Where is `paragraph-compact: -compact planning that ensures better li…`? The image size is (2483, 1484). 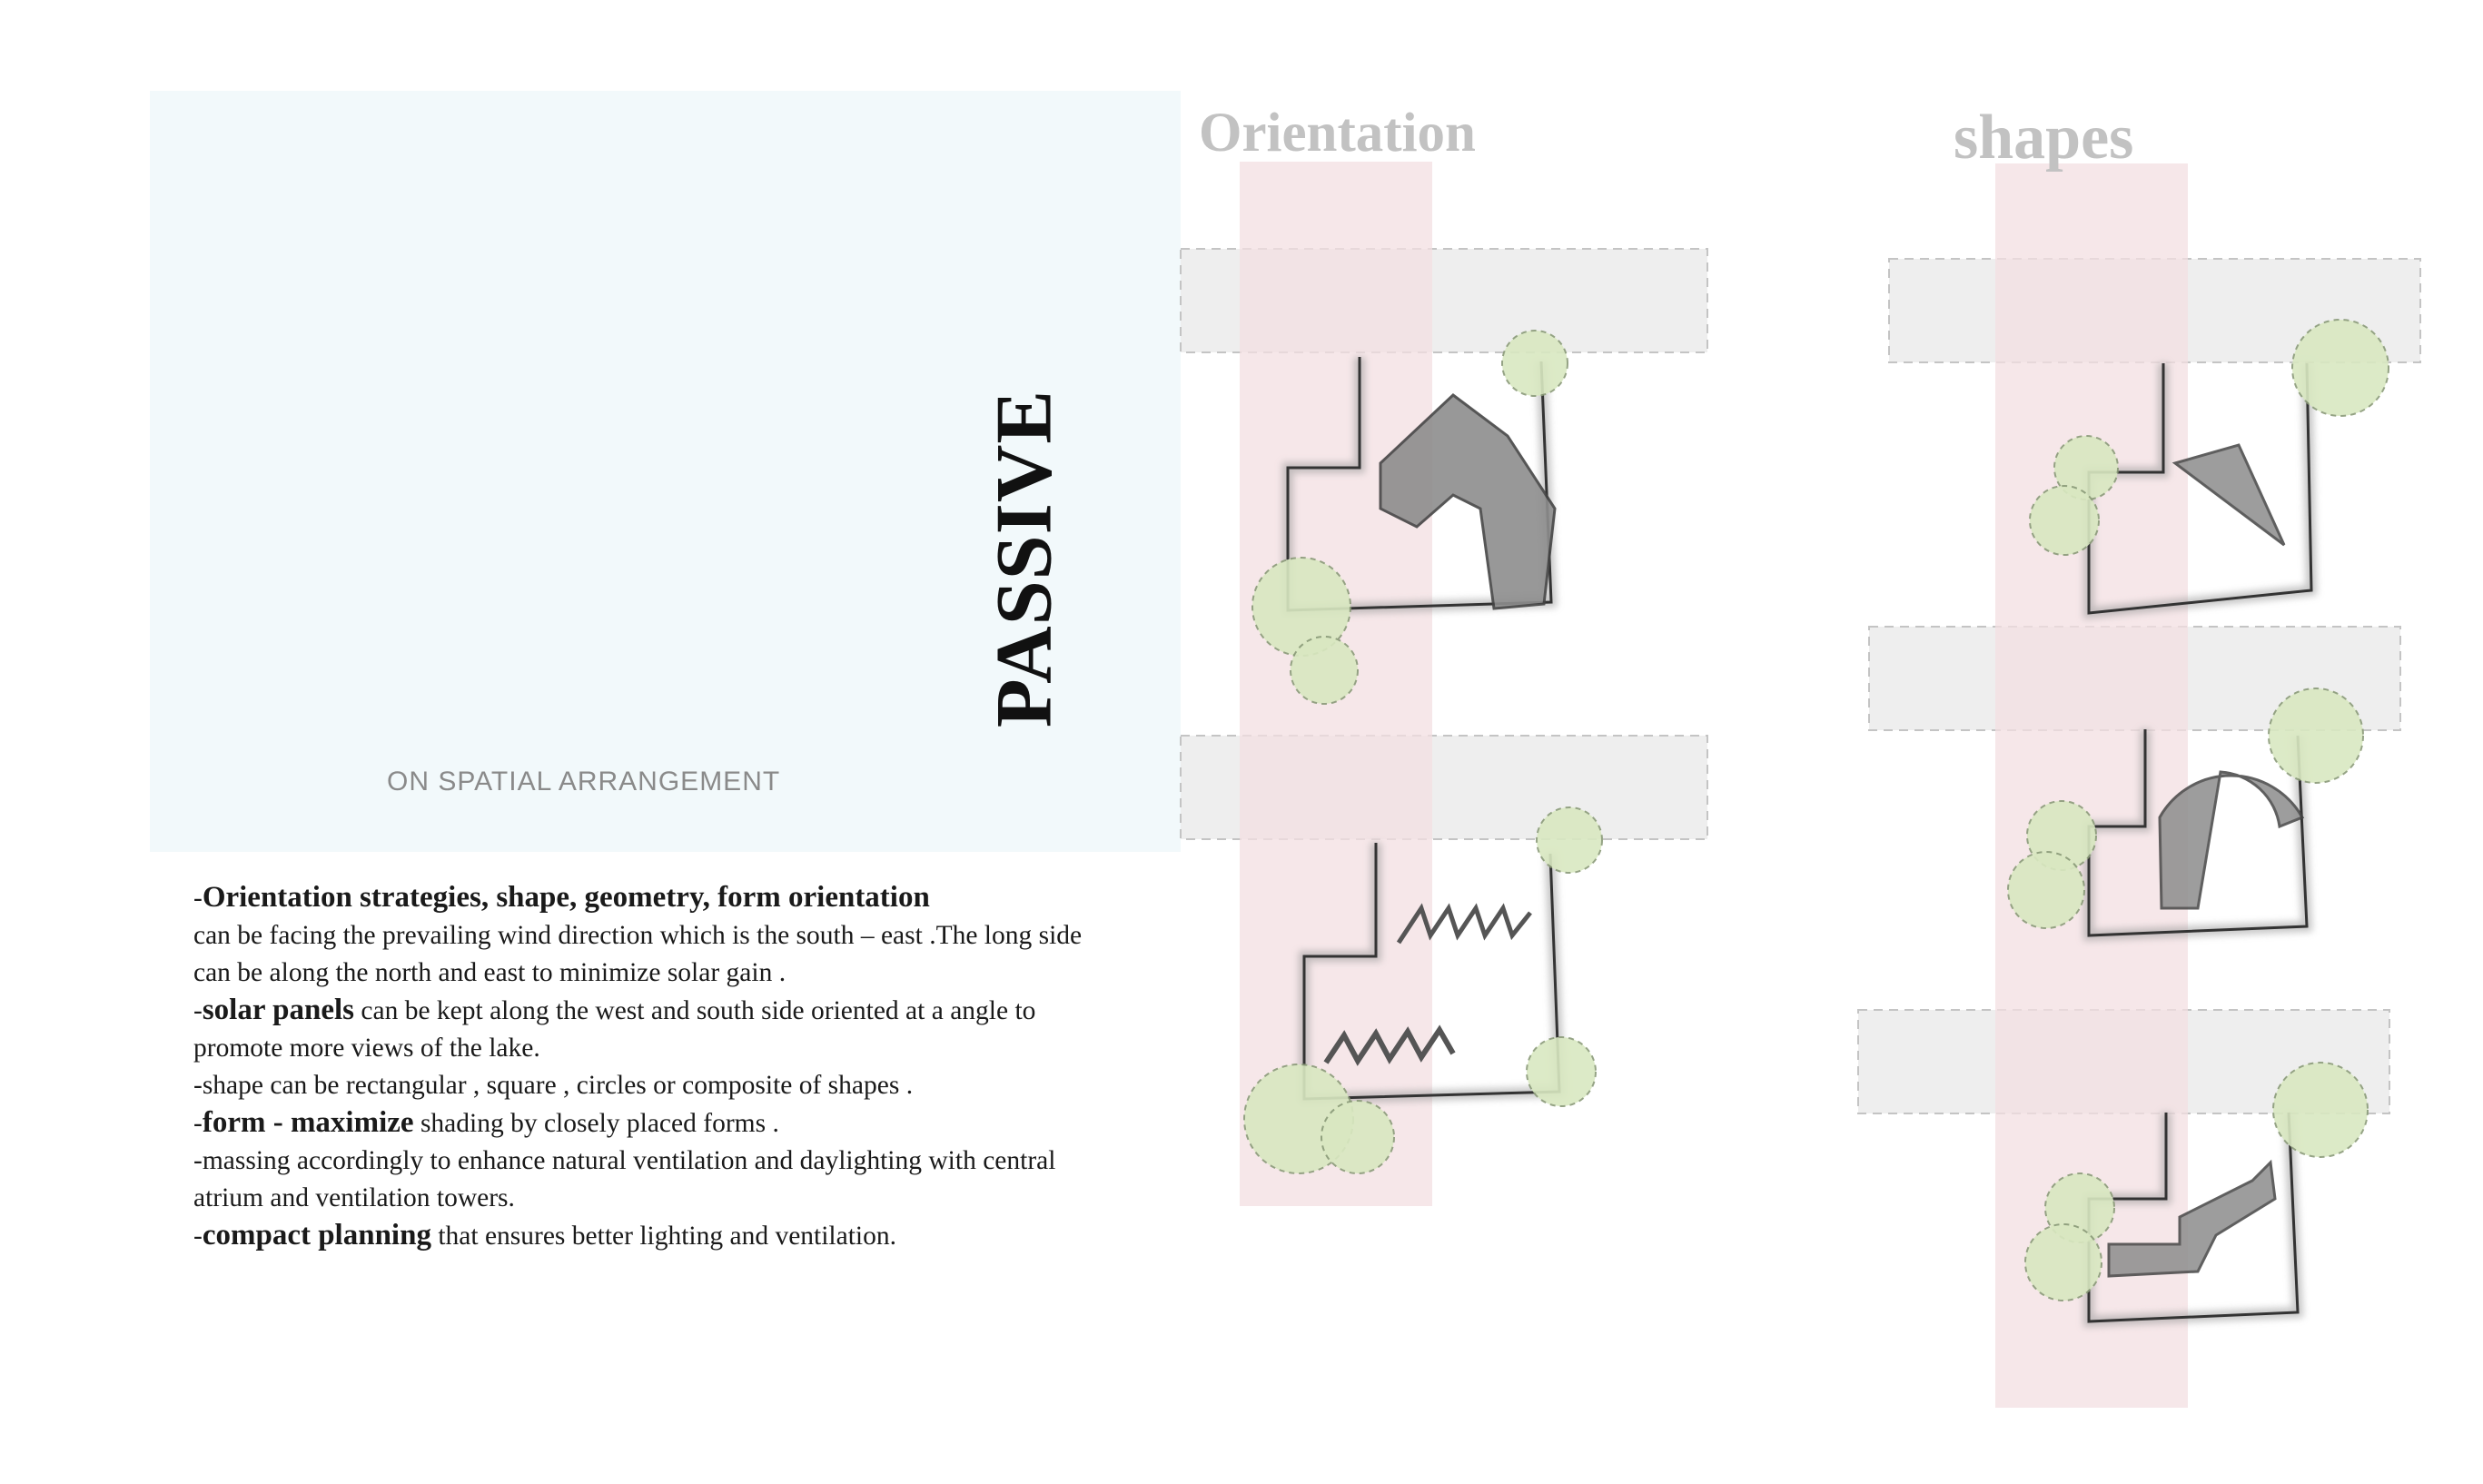
paragraph-compact: -compact planning that ensures better li… is located at coordinates (544, 1235).